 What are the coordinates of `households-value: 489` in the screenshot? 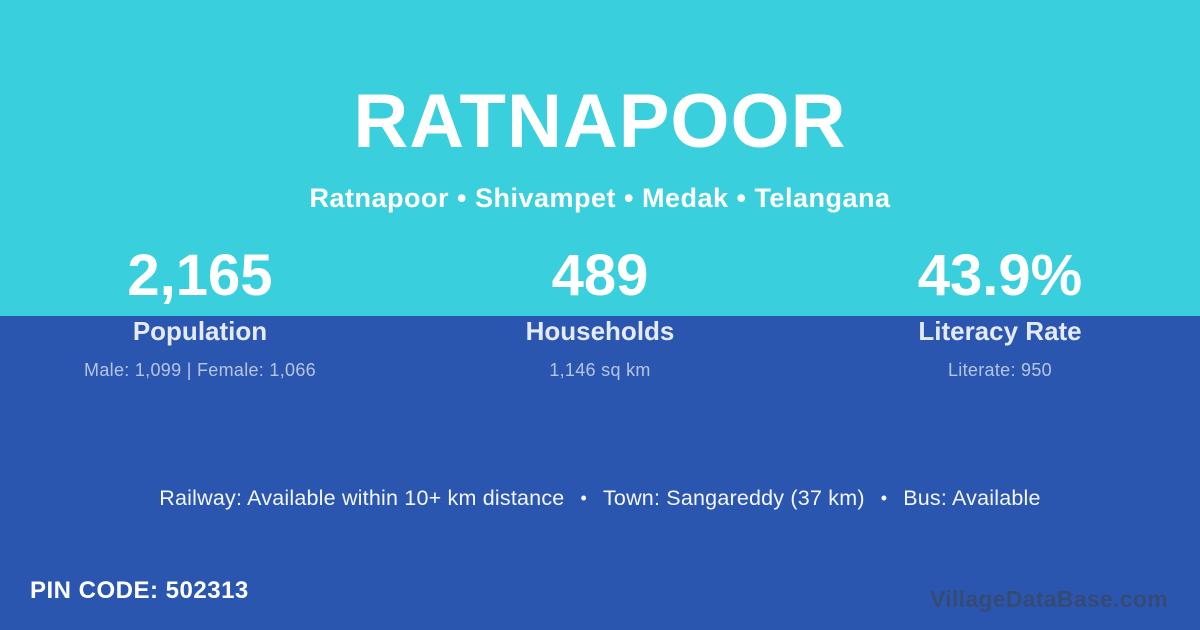 It's located at (600, 275).